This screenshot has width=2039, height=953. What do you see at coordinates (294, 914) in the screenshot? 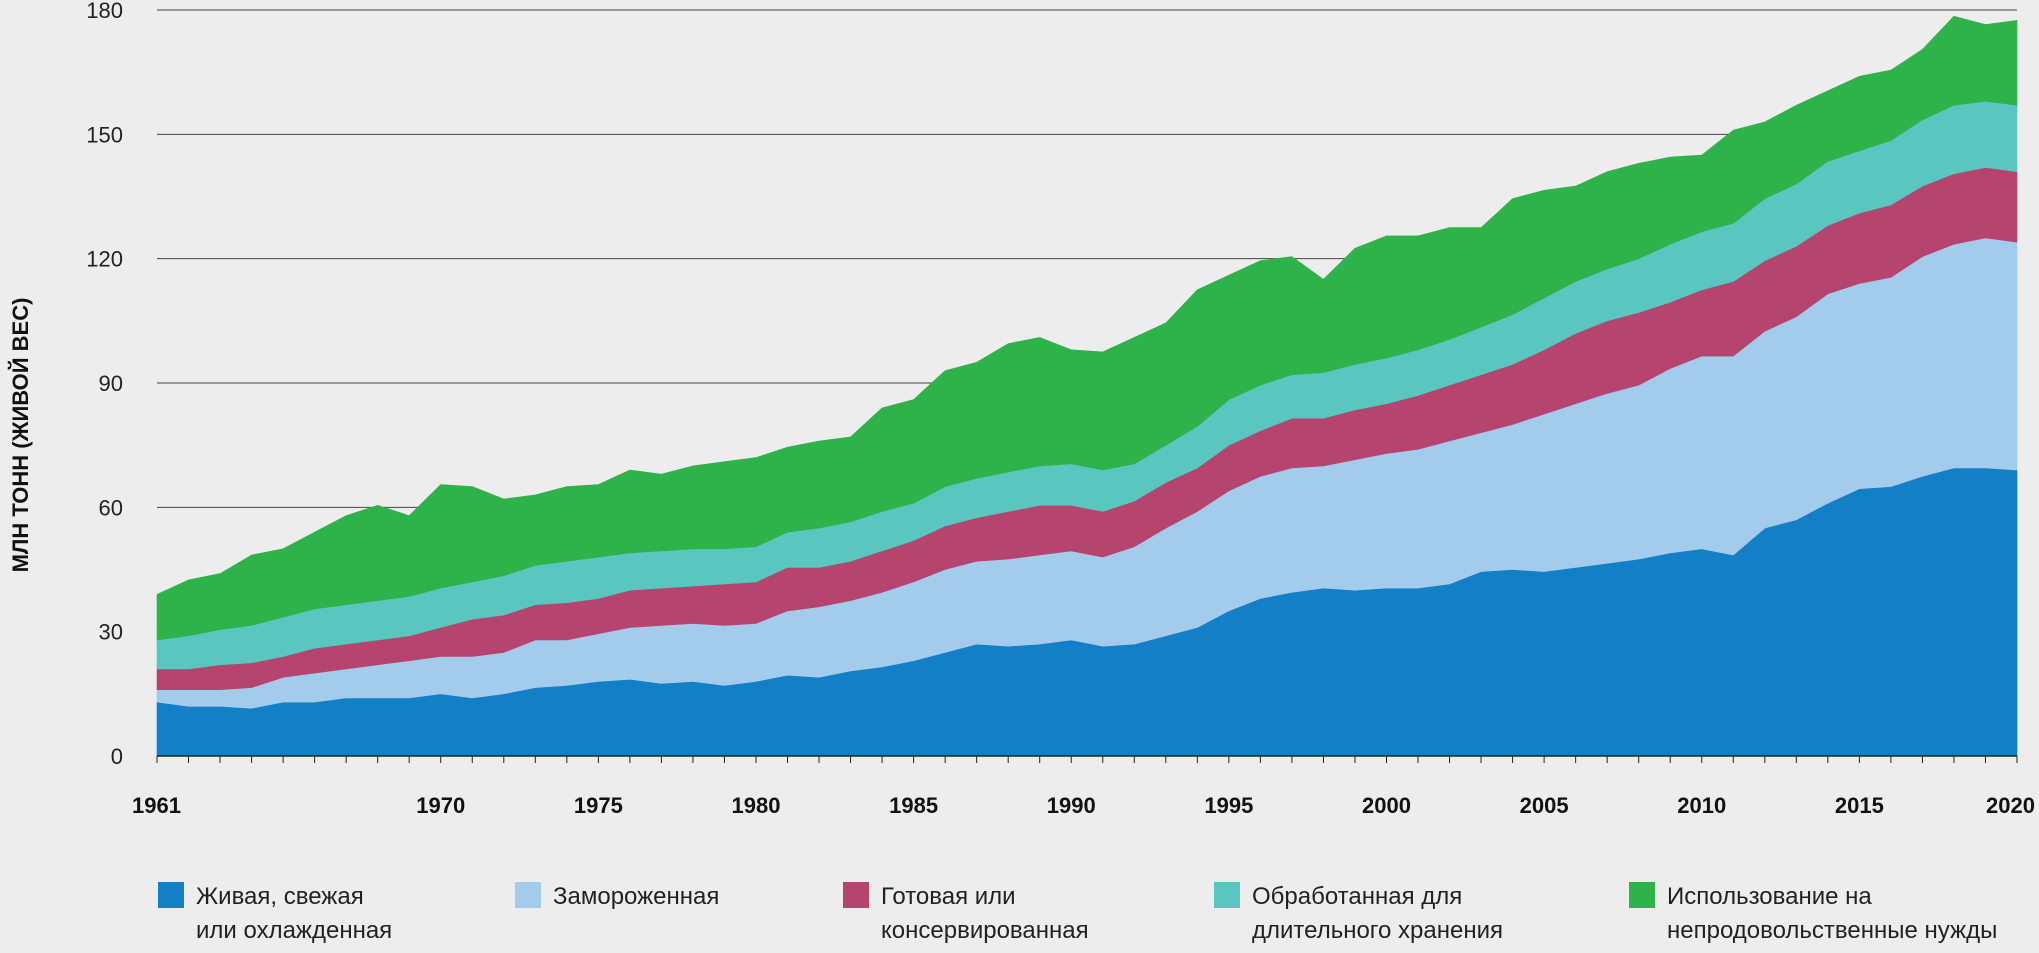
I see `legend-label: Живая, свежая или охлажденная` at bounding box center [294, 914].